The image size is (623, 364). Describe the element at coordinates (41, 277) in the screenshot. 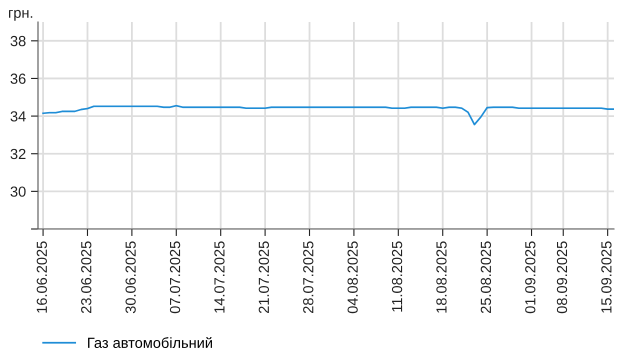

I see `x-tick-label: 16.06.2025` at that location.